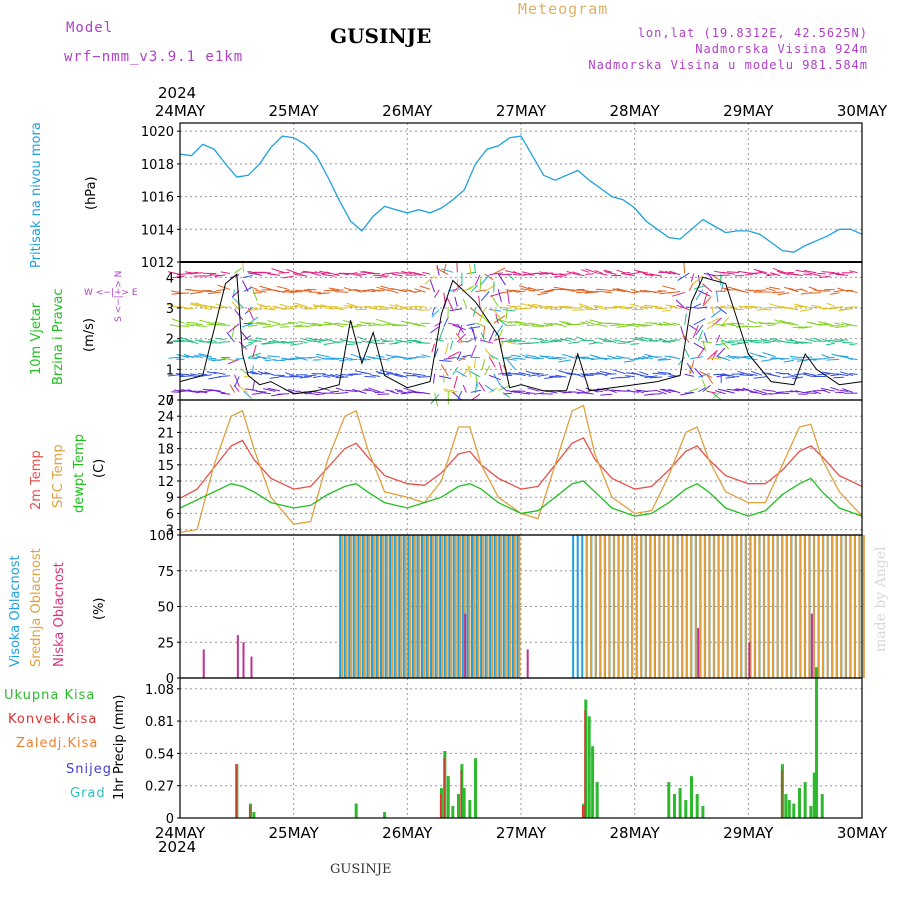  What do you see at coordinates (159, 787) in the screenshot?
I see `precip-tick: 0.27` at bounding box center [159, 787].